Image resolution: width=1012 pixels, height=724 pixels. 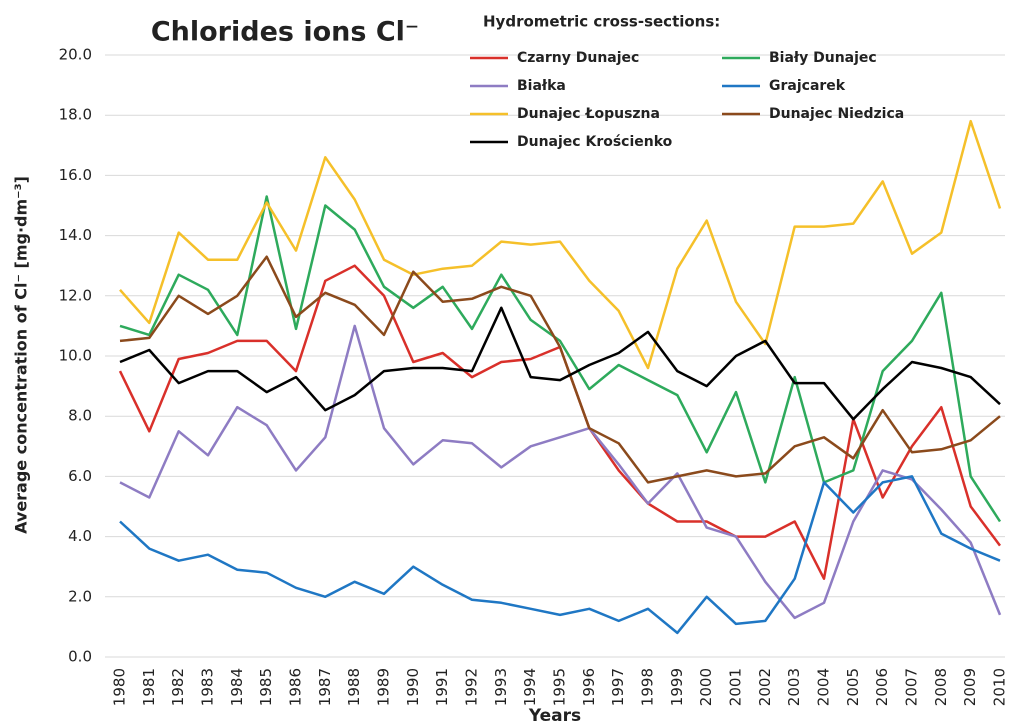 What do you see at coordinates (578, 58) in the screenshot?
I see `legend-label: Czarny Dunajec` at bounding box center [578, 58].